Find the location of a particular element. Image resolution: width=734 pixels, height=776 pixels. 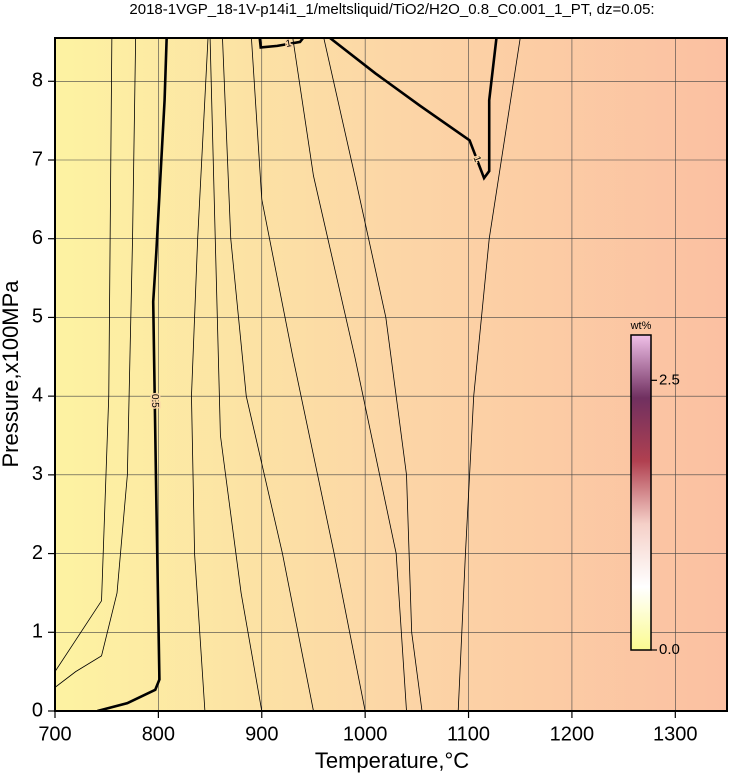

y-tick-label: 1 is located at coordinates (37, 632).